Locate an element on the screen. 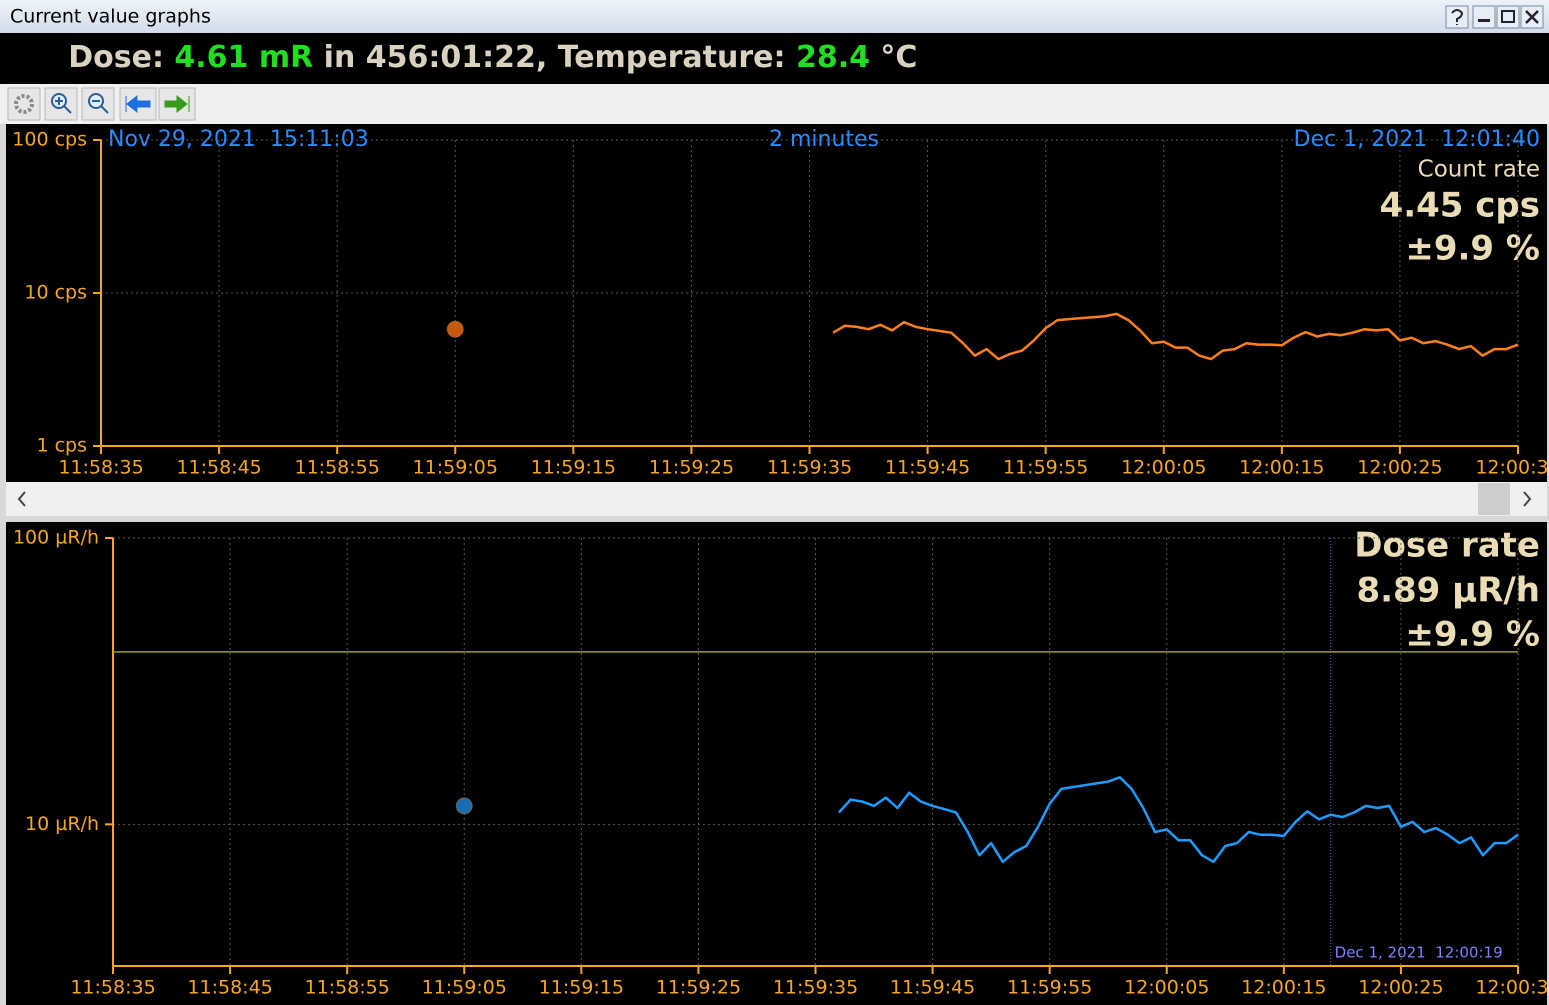 This screenshot has height=1005, width=1549. maximize-icon is located at coordinates (1508, 16).